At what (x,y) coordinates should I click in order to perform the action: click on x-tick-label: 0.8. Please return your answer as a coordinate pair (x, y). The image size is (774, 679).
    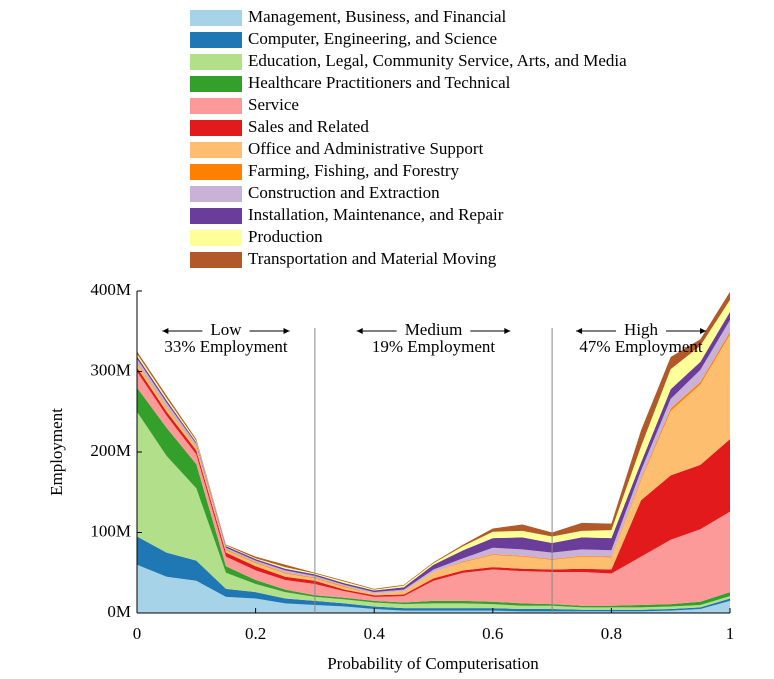
    Looking at the image, I should click on (611, 633).